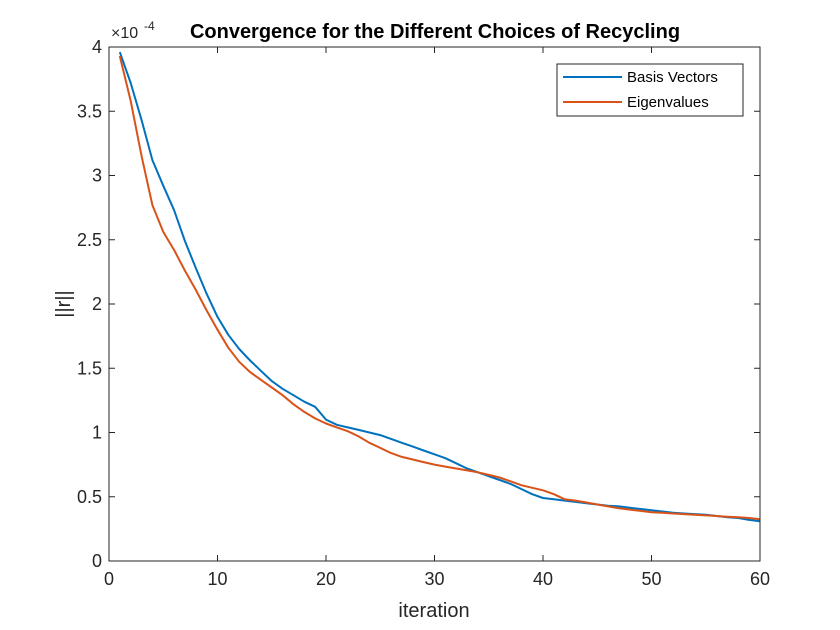 The image size is (840, 630). What do you see at coordinates (89, 240) in the screenshot?
I see `y-tick-label: 2.5` at bounding box center [89, 240].